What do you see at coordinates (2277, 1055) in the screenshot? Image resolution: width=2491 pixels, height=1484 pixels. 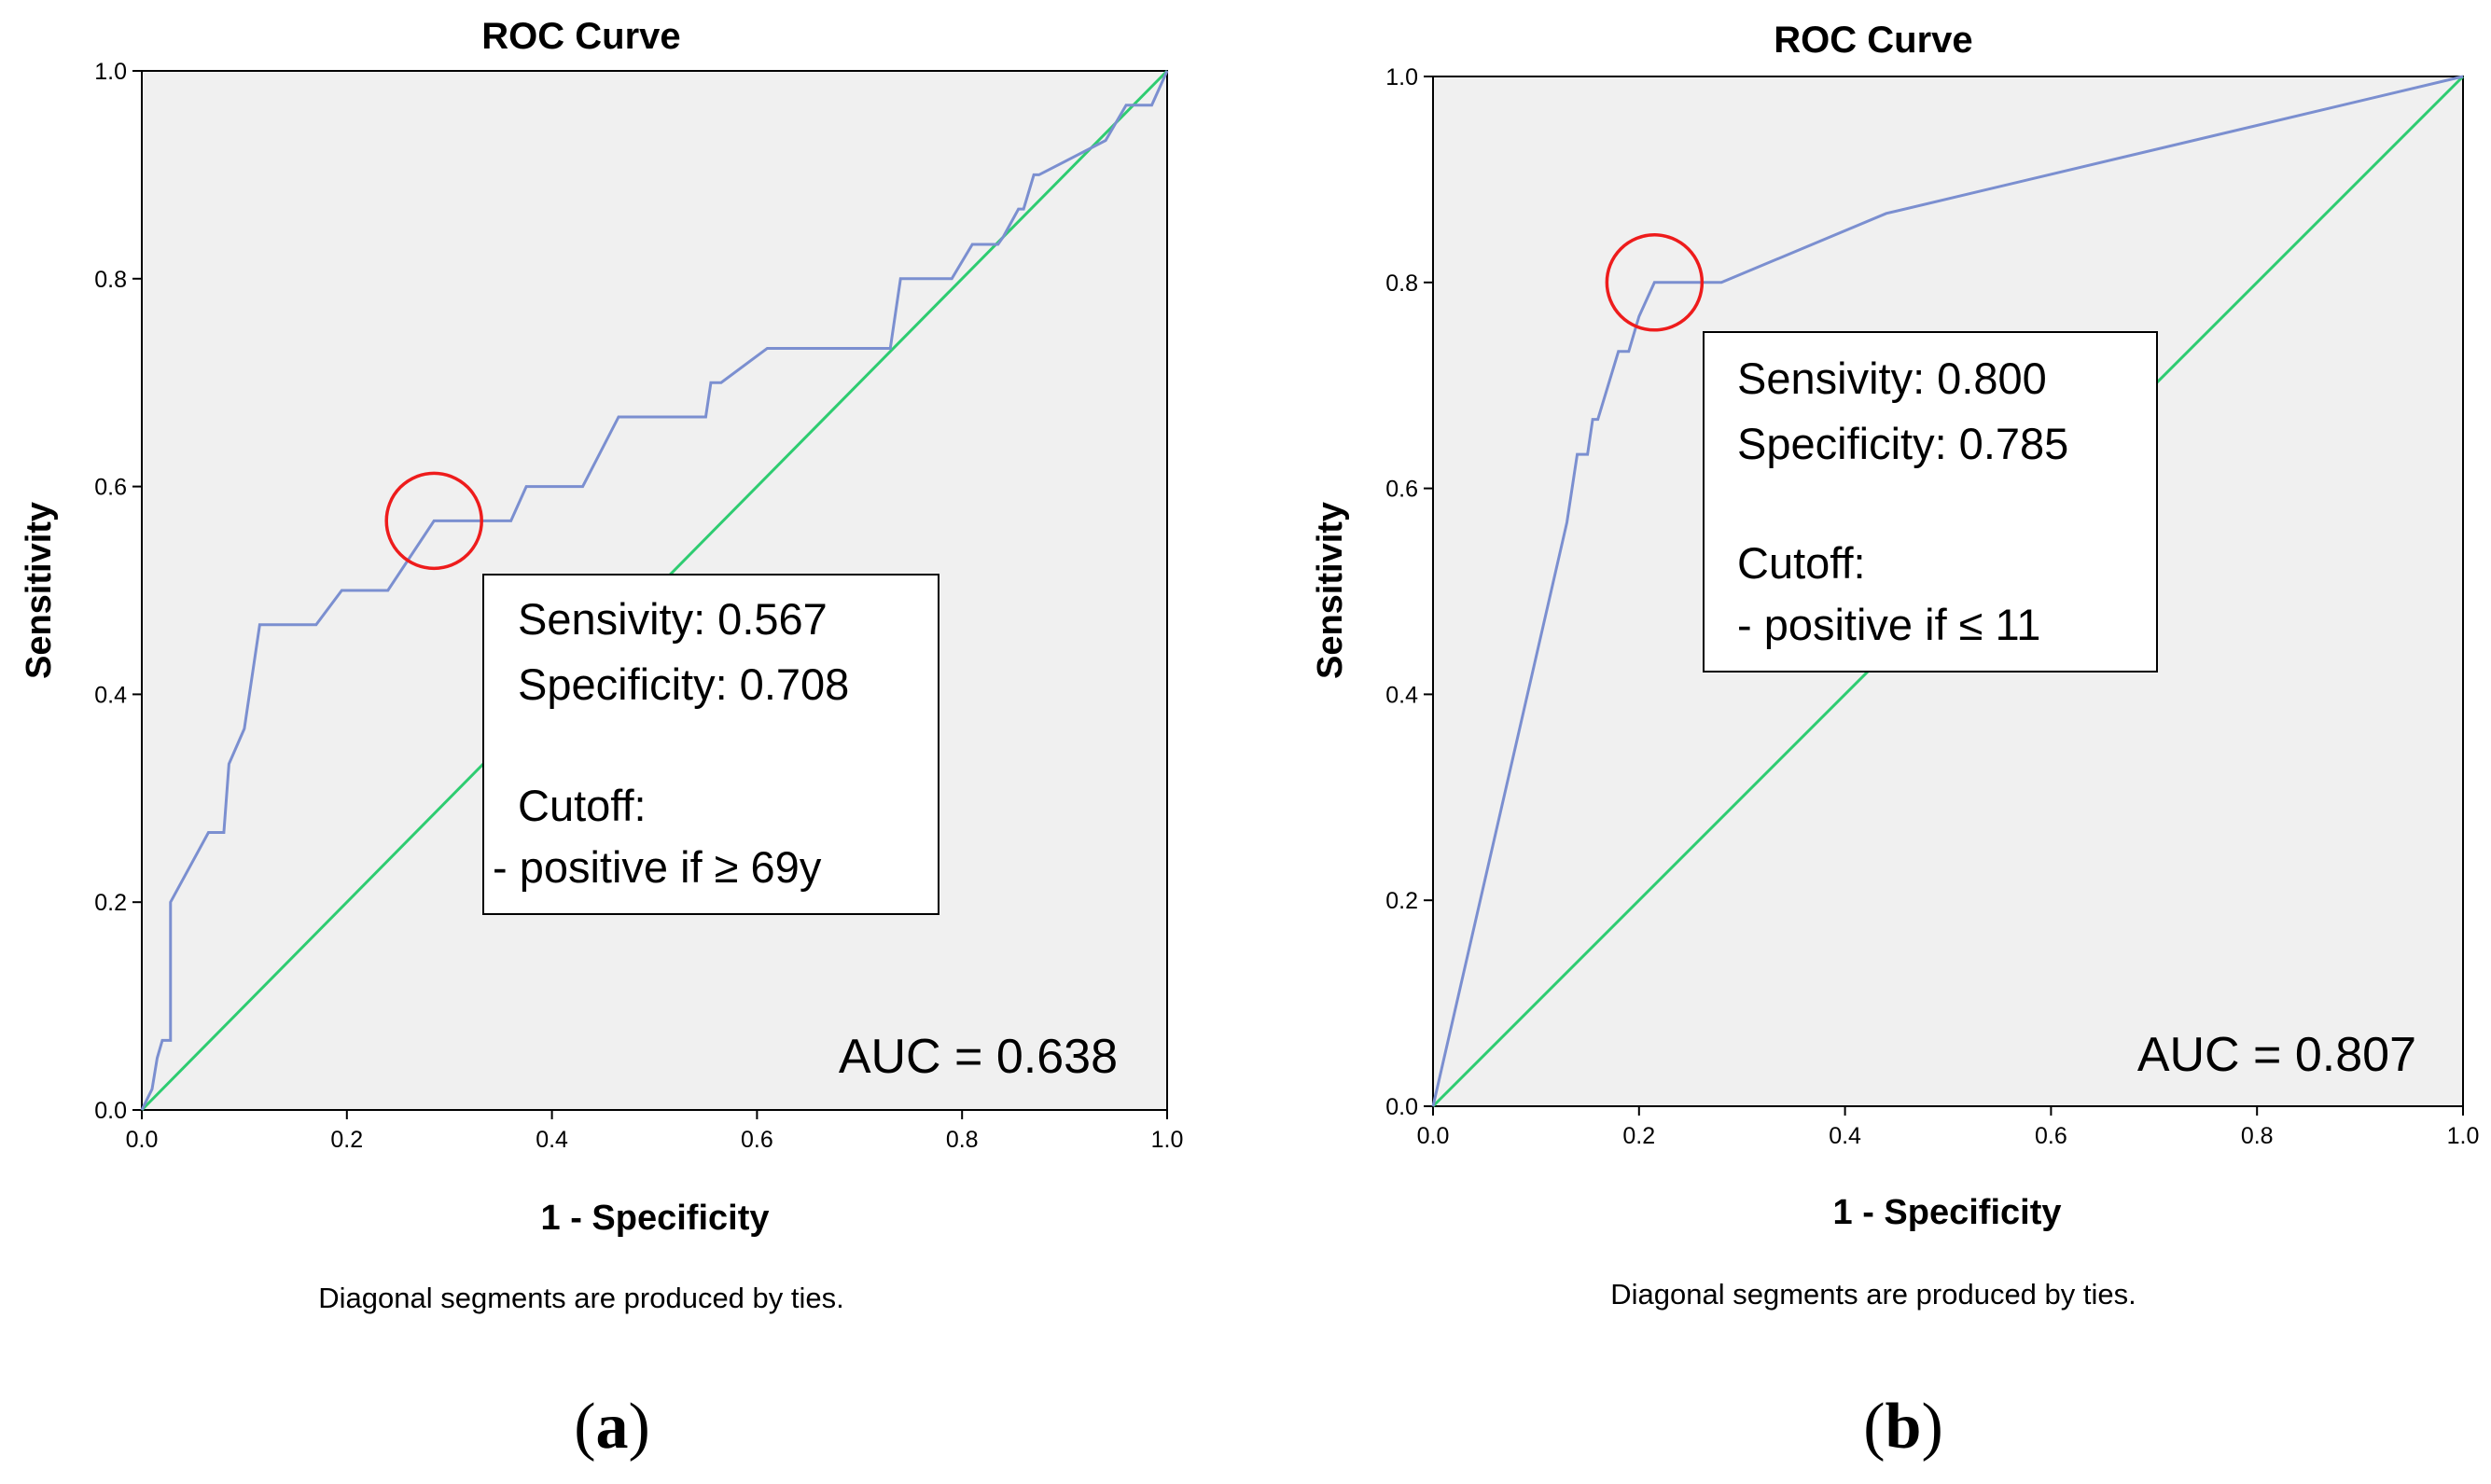 I see `auc-label: AUC = 0.807` at bounding box center [2277, 1055].